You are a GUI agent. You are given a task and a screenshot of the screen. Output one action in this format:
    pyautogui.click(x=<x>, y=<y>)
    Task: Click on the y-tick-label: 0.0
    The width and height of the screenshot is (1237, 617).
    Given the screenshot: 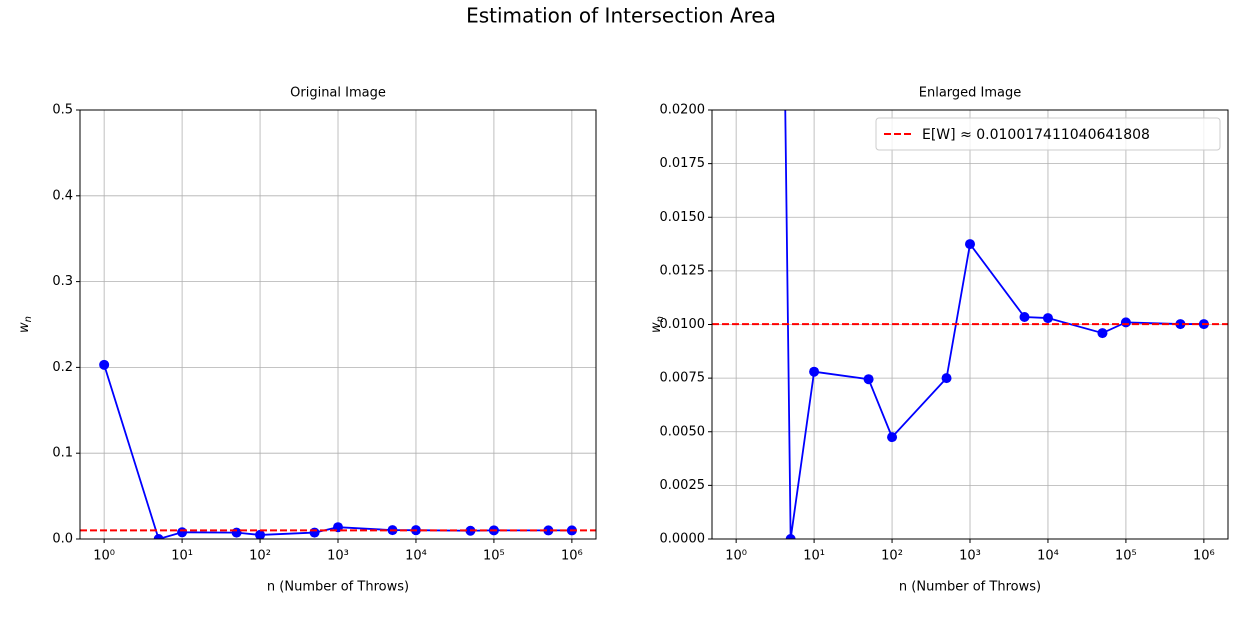 What is the action you would take?
    pyautogui.click(x=62, y=539)
    